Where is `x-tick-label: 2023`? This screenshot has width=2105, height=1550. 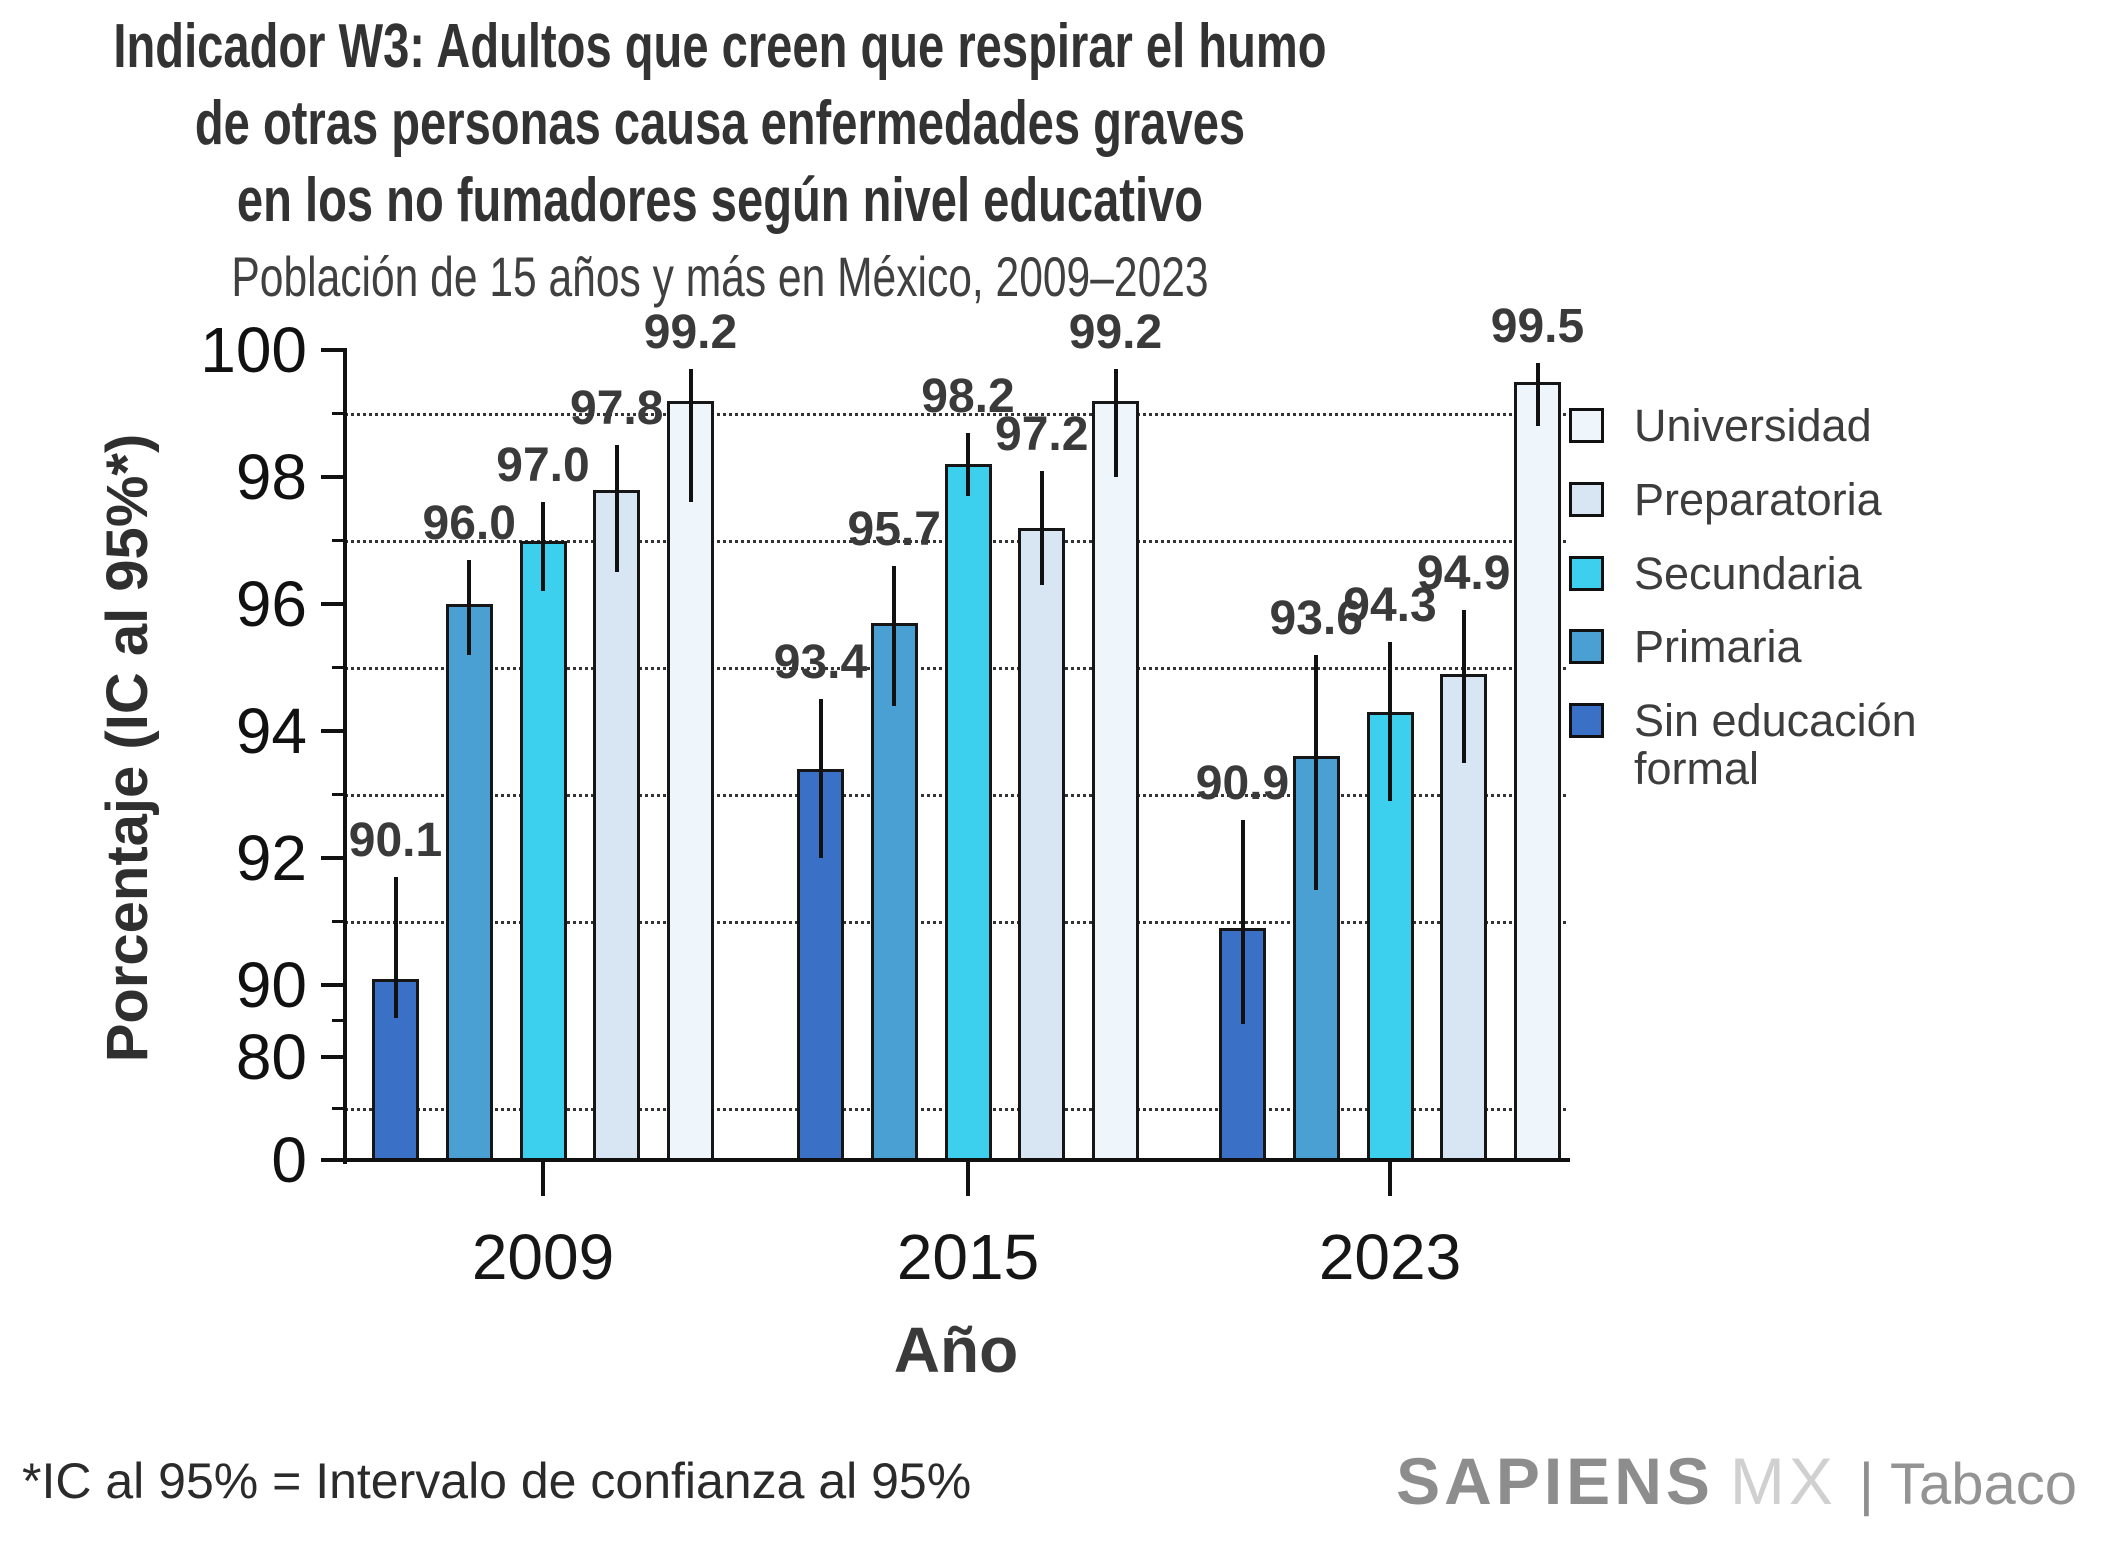 x-tick-label: 2023 is located at coordinates (1390, 1257).